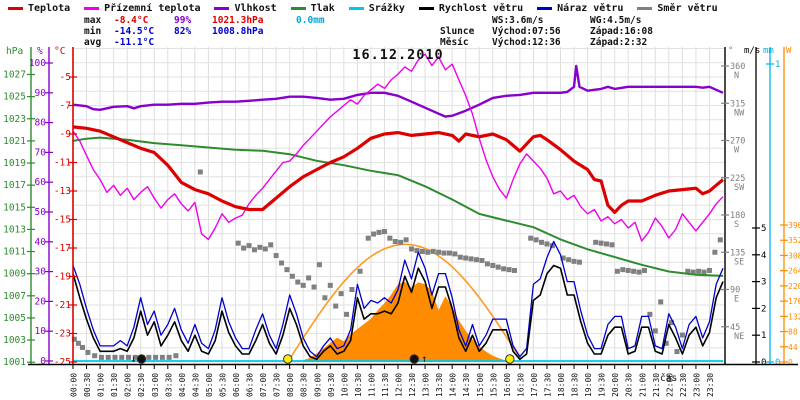  I want to click on wind-stats-row: WS:3.6m/s WG:4.5m/s, so click(564, 20).